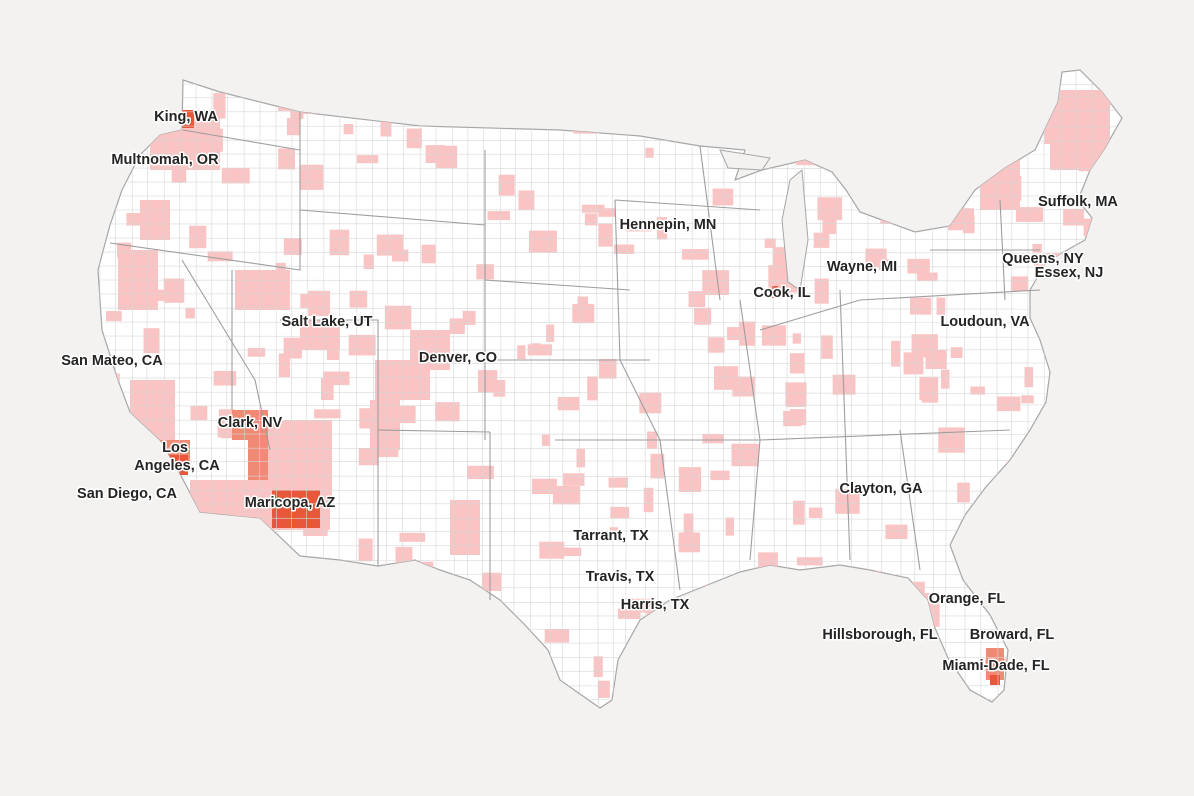  What do you see at coordinates (326, 322) in the screenshot?
I see `county-label: Salt Lake, UT` at bounding box center [326, 322].